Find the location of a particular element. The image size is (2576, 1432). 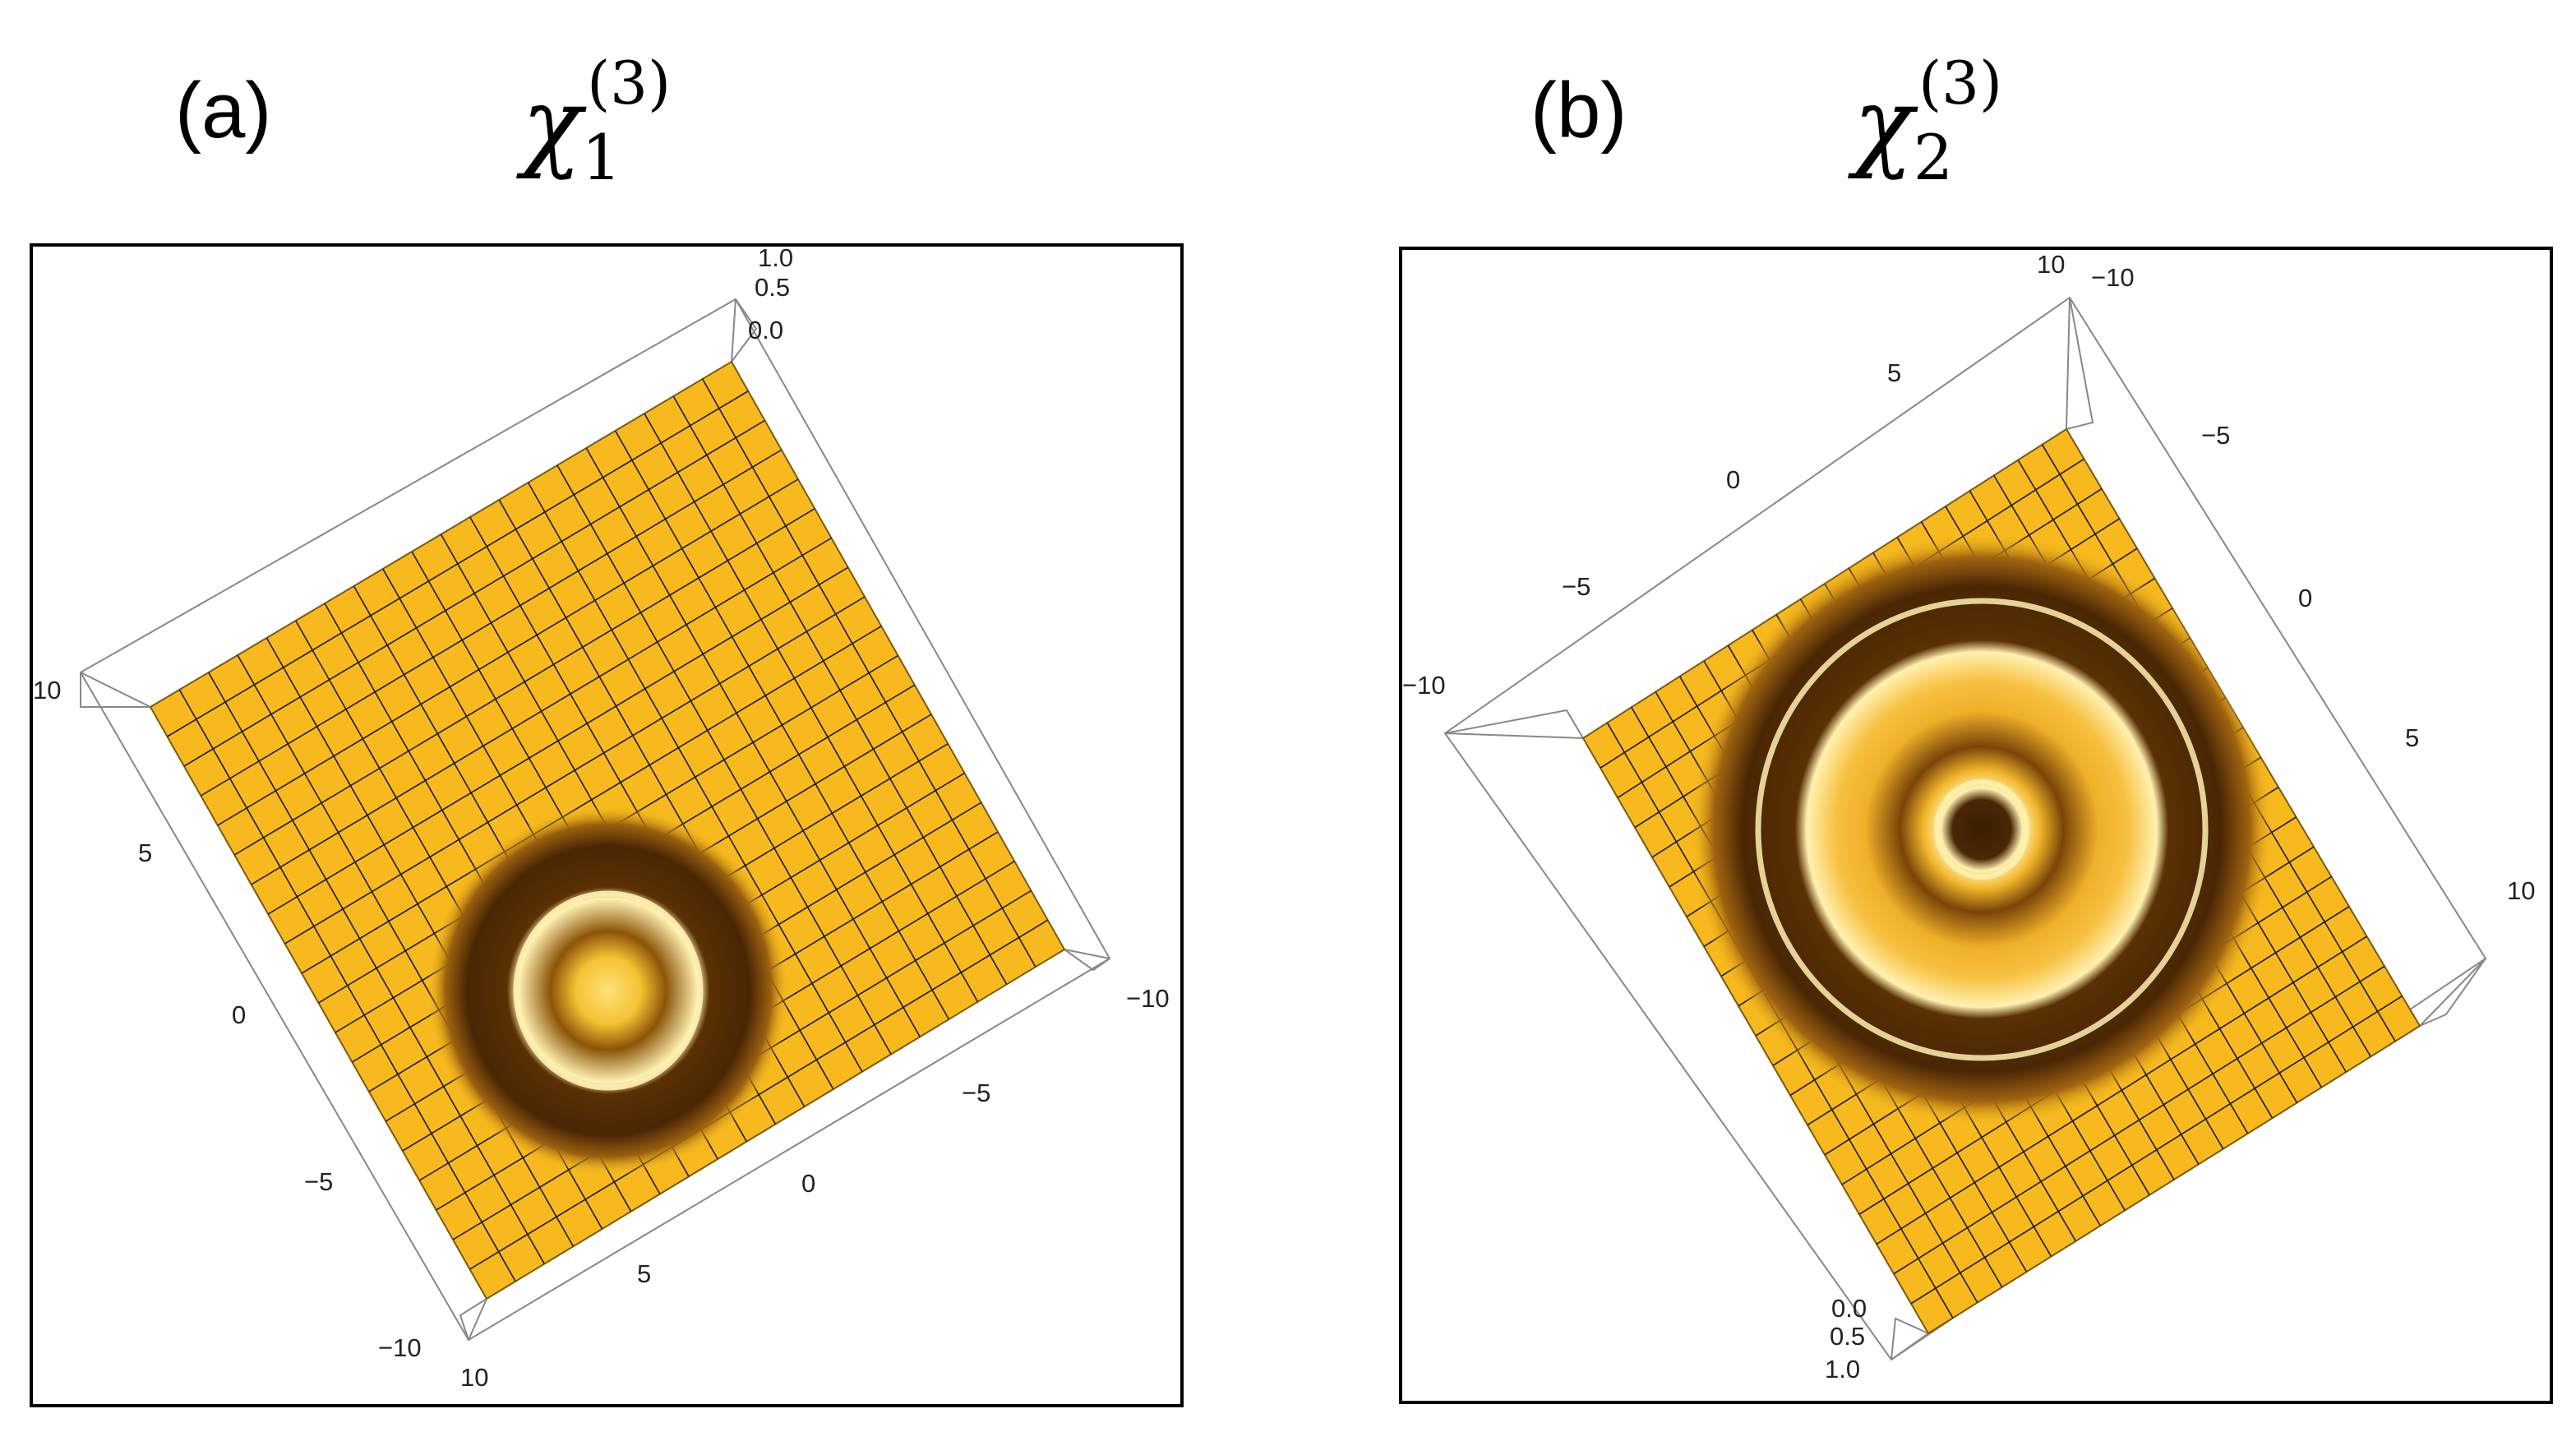

panel-b-inner-ring-highlight is located at coordinates (1981, 829).